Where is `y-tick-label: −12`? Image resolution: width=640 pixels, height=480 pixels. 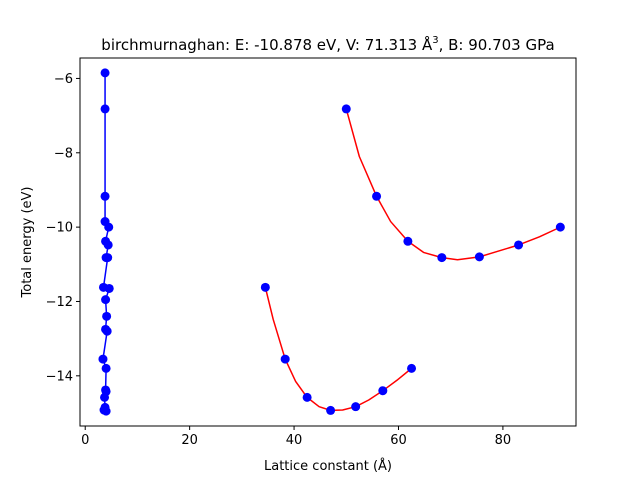
y-tick-label: −12 is located at coordinates (59, 302).